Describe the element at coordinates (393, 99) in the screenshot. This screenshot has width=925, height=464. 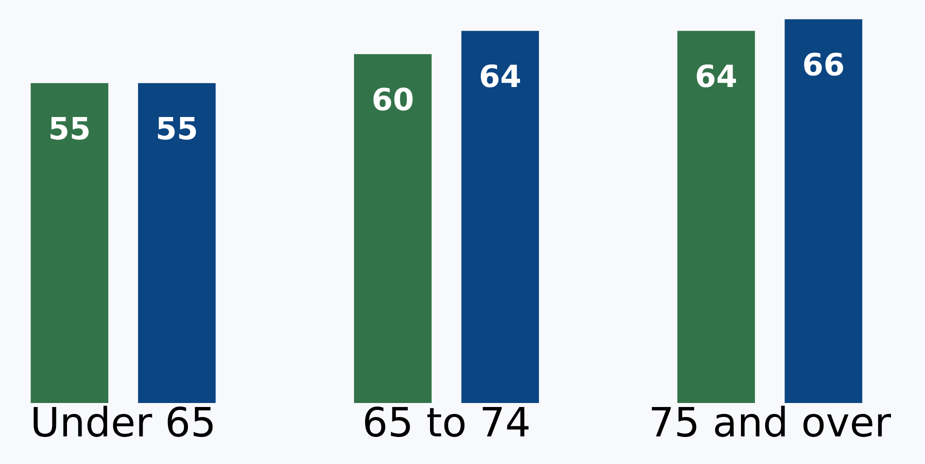
I see `data-label: 60` at that location.